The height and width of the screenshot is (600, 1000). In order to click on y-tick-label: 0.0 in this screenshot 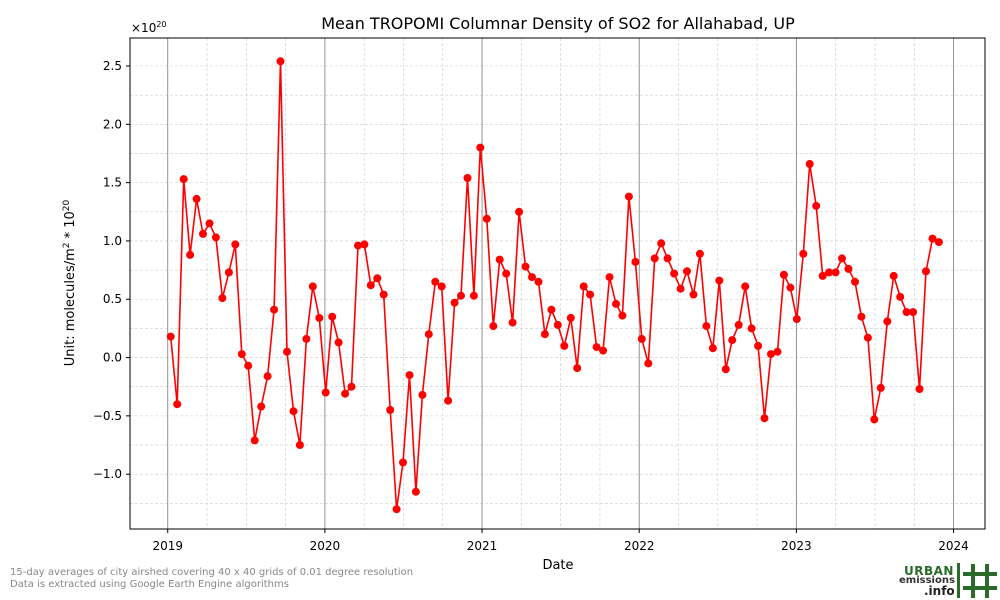, I will do `click(112, 358)`.